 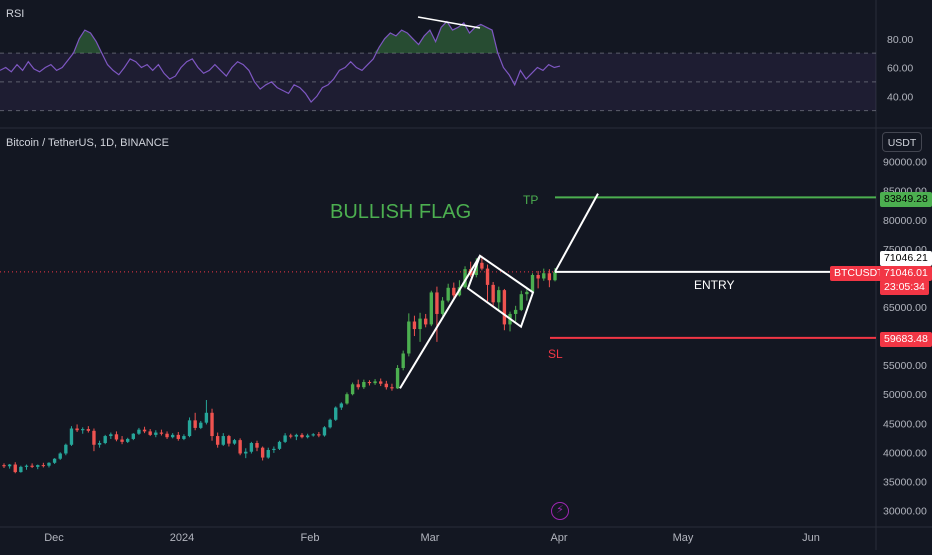 I want to click on price-axis-tick: 40000.00, so click(x=905, y=453).